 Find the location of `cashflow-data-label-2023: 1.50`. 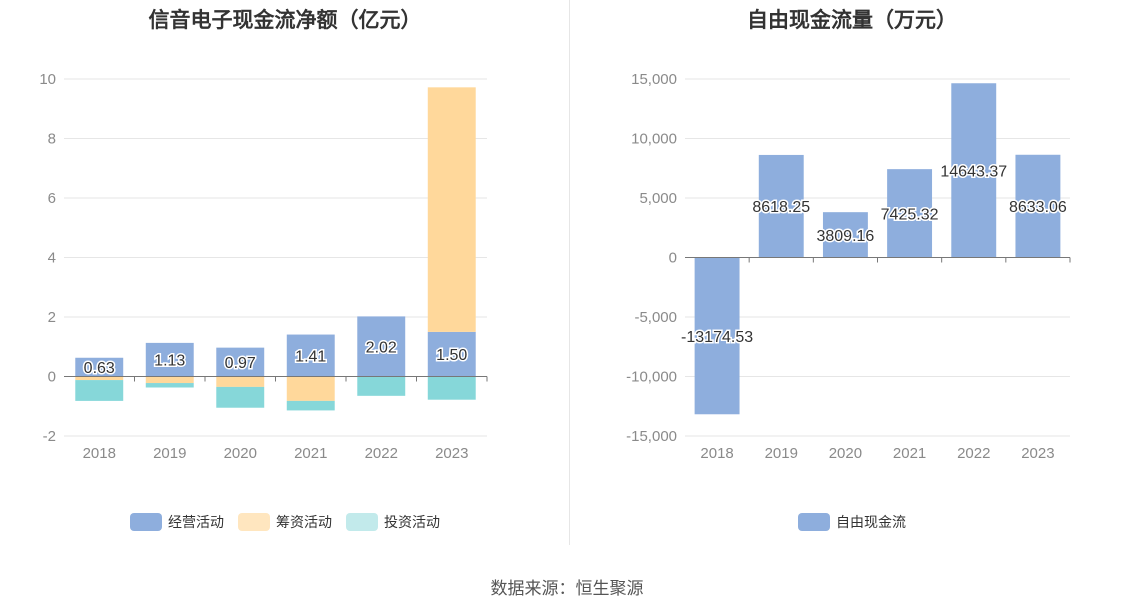

cashflow-data-label-2023: 1.50 is located at coordinates (451, 355).